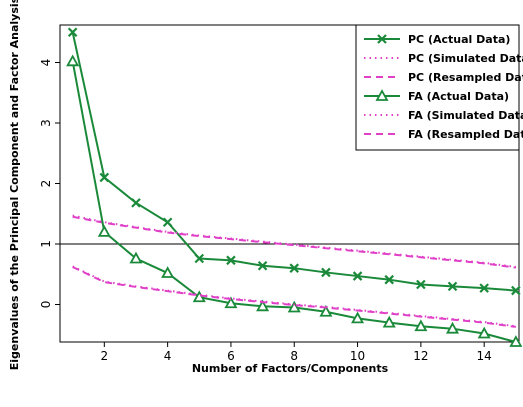 The height and width of the screenshot is (407, 523). Describe the element at coordinates (46, 184) in the screenshot. I see `y-tick-label: 2` at that location.